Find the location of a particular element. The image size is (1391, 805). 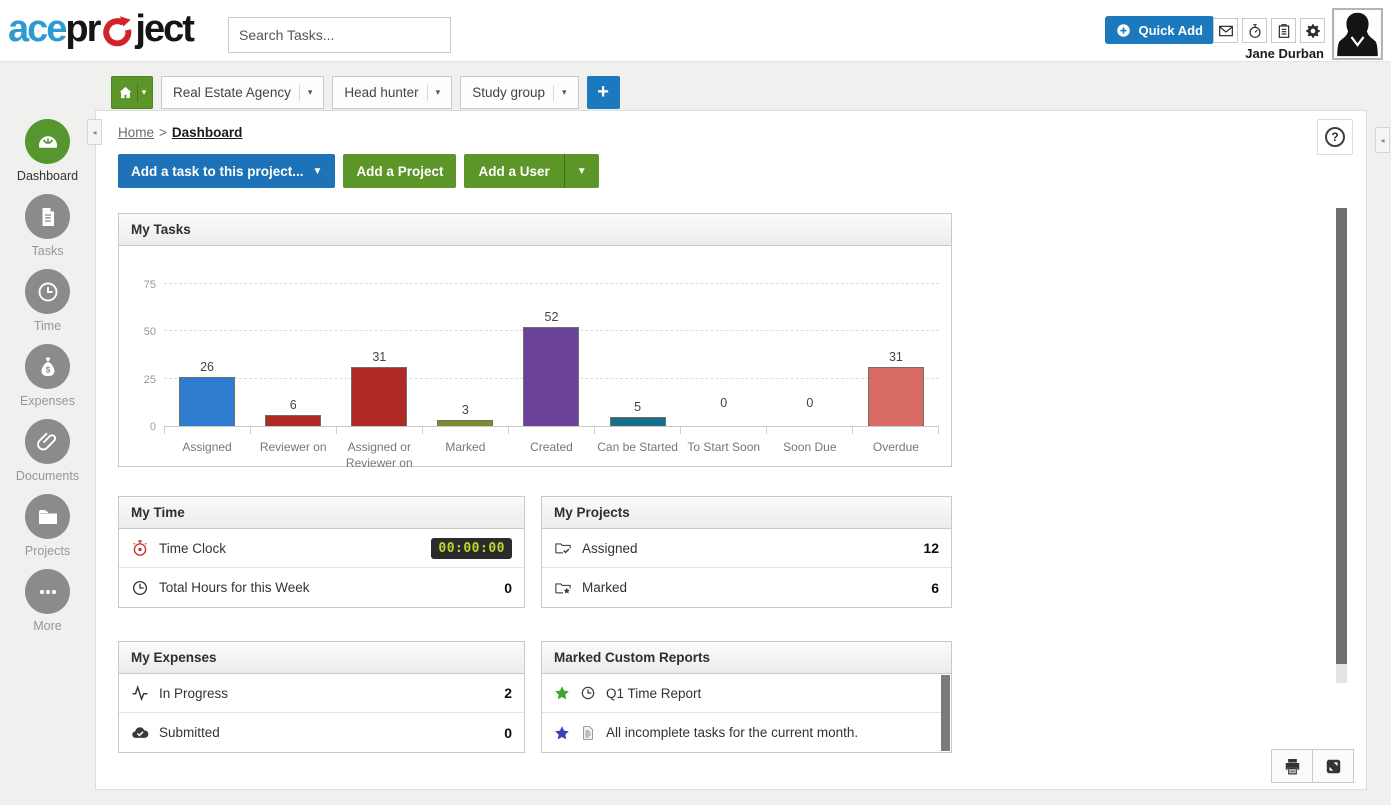

pulse-icon is located at coordinates (140, 693).